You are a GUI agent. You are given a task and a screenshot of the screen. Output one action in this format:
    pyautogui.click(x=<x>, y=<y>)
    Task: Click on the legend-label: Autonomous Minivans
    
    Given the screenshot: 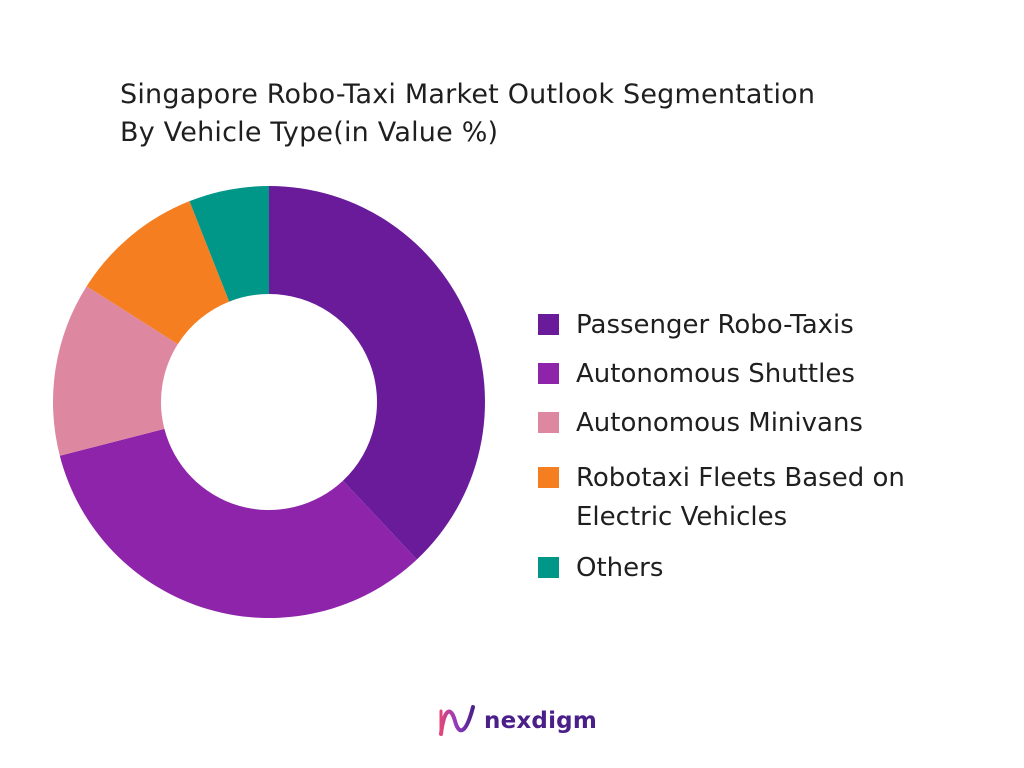 What is the action you would take?
    pyautogui.click(x=771, y=423)
    